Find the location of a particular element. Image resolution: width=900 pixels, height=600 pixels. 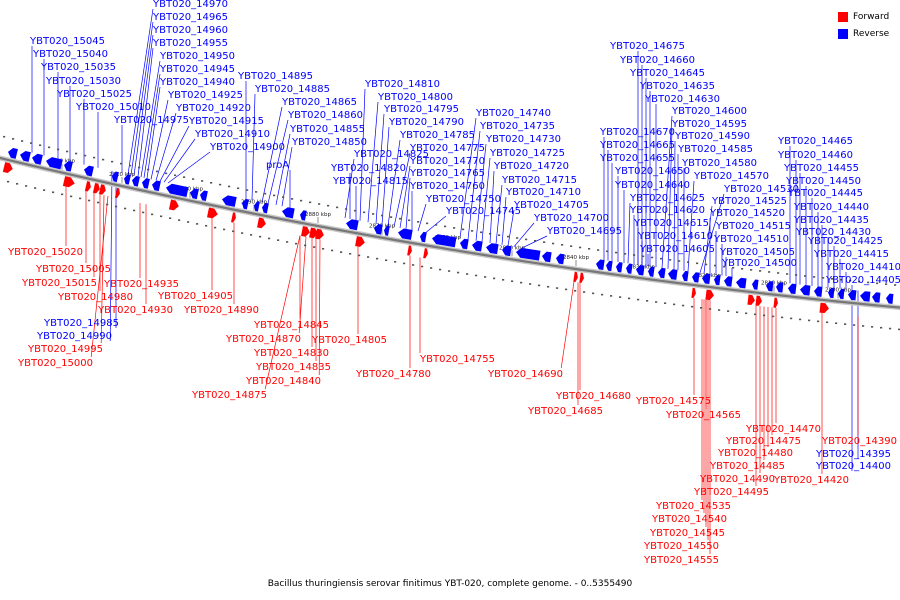

reverse-gene-label: YBT020_14520 is located at coordinates (747, 213).